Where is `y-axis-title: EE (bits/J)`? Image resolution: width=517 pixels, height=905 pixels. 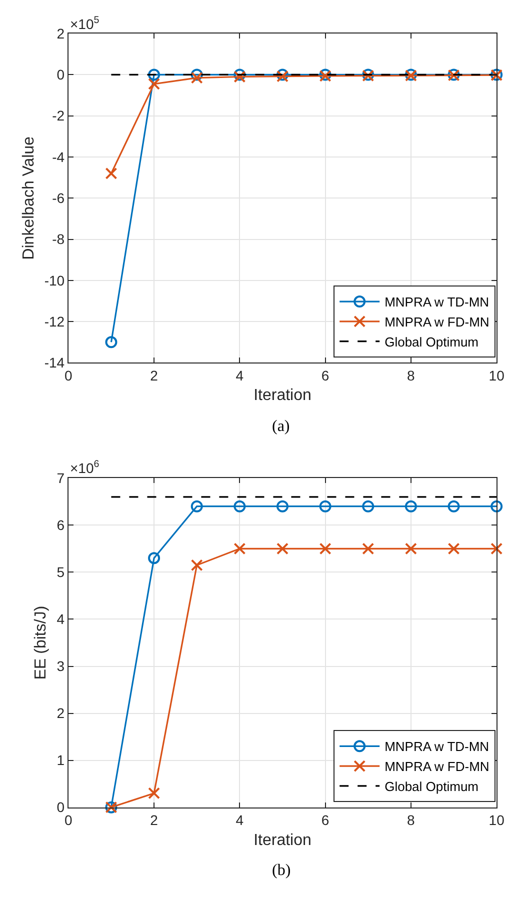 y-axis-title: EE (bits/J) is located at coordinates (41, 643).